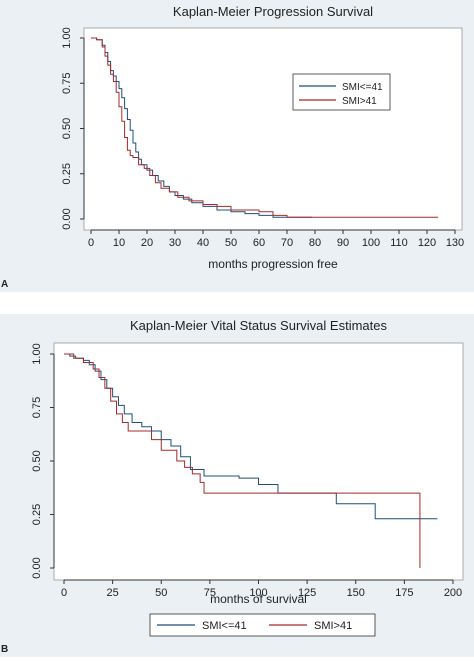  I want to click on x-tick-label: 40, so click(203, 243).